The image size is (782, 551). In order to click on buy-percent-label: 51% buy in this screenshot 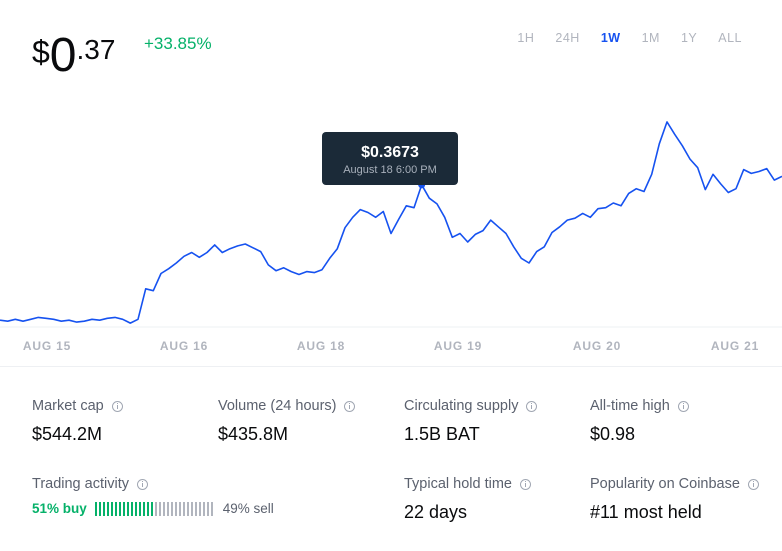, I will do `click(59, 508)`.